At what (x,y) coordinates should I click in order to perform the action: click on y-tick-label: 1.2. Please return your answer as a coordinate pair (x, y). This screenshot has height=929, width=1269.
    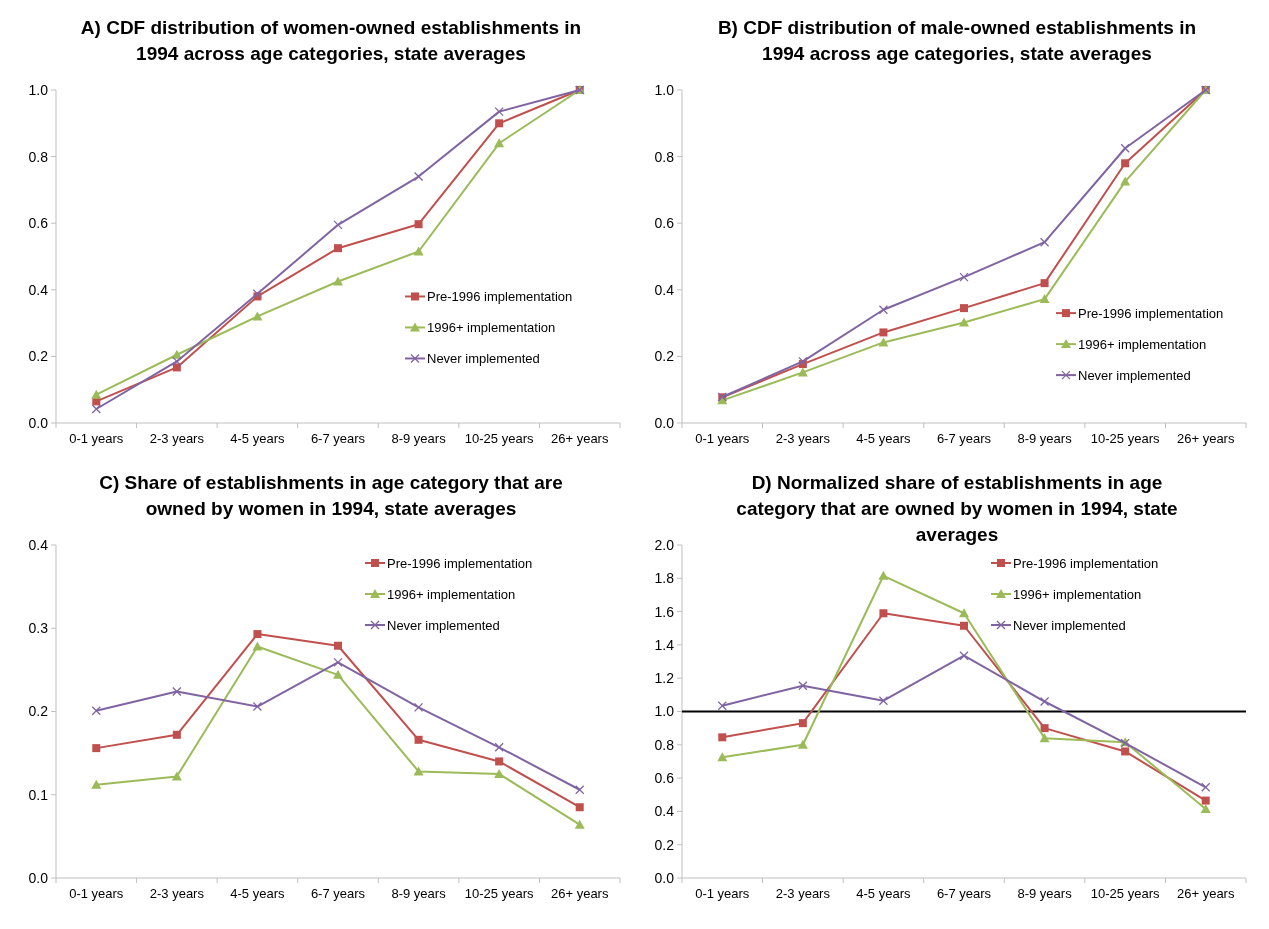
    Looking at the image, I should click on (664, 678).